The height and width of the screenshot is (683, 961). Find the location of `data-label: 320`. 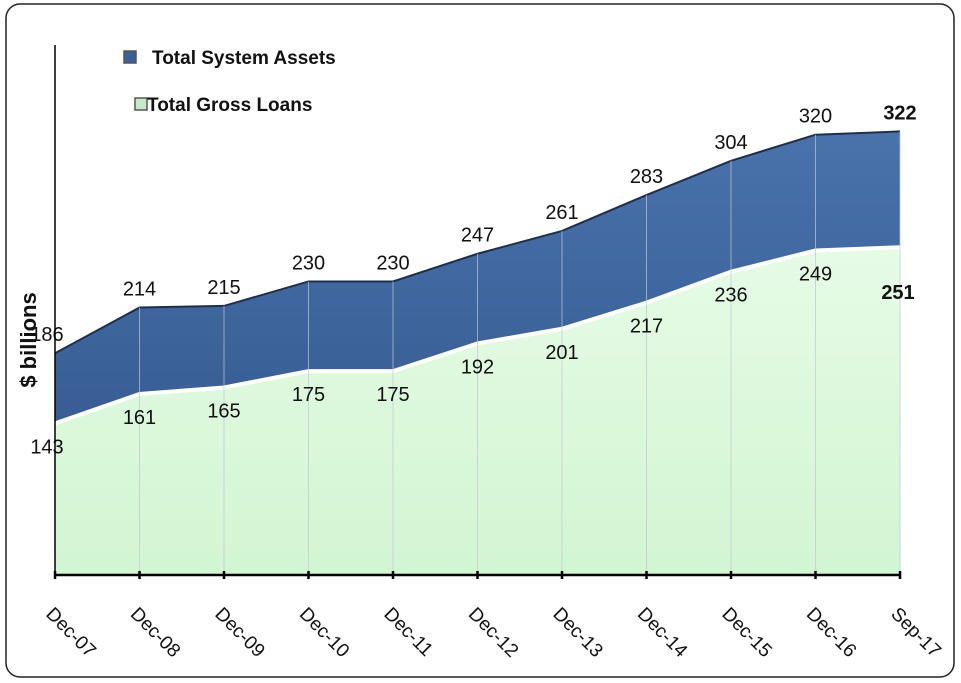

data-label: 320 is located at coordinates (815, 117).